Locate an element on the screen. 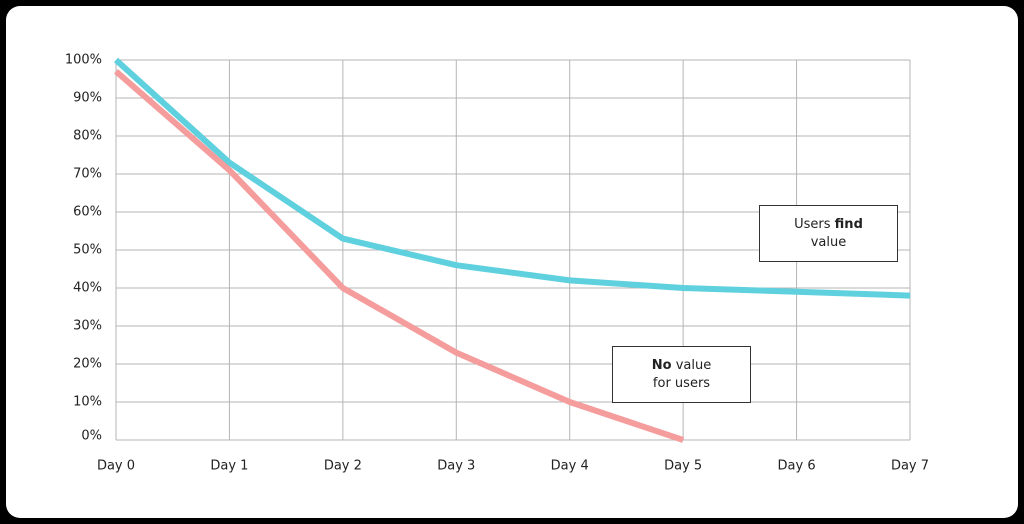 The width and height of the screenshot is (1024, 524). y-tick-label: 40% is located at coordinates (87, 288).